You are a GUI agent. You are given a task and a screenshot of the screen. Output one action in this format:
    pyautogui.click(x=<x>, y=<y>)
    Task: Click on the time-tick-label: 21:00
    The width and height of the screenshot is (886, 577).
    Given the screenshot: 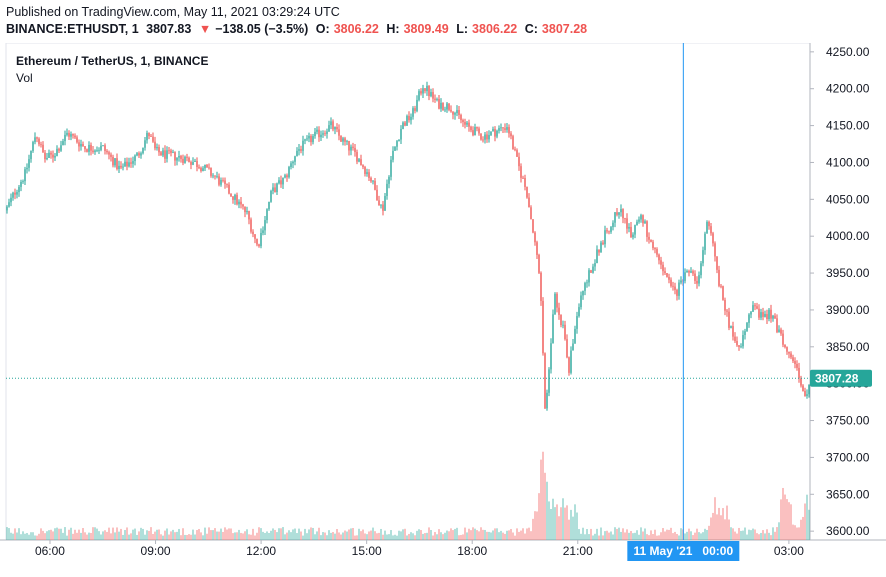 What is the action you would take?
    pyautogui.click(x=578, y=551)
    